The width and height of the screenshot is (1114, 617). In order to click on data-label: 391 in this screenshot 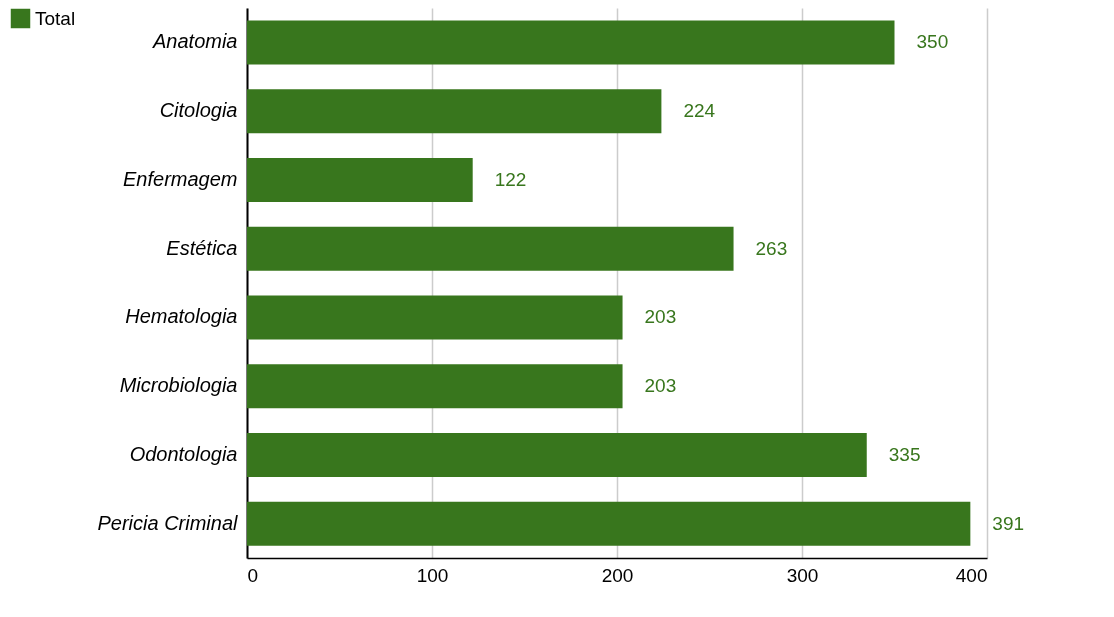, I will do `click(1008, 523)`.